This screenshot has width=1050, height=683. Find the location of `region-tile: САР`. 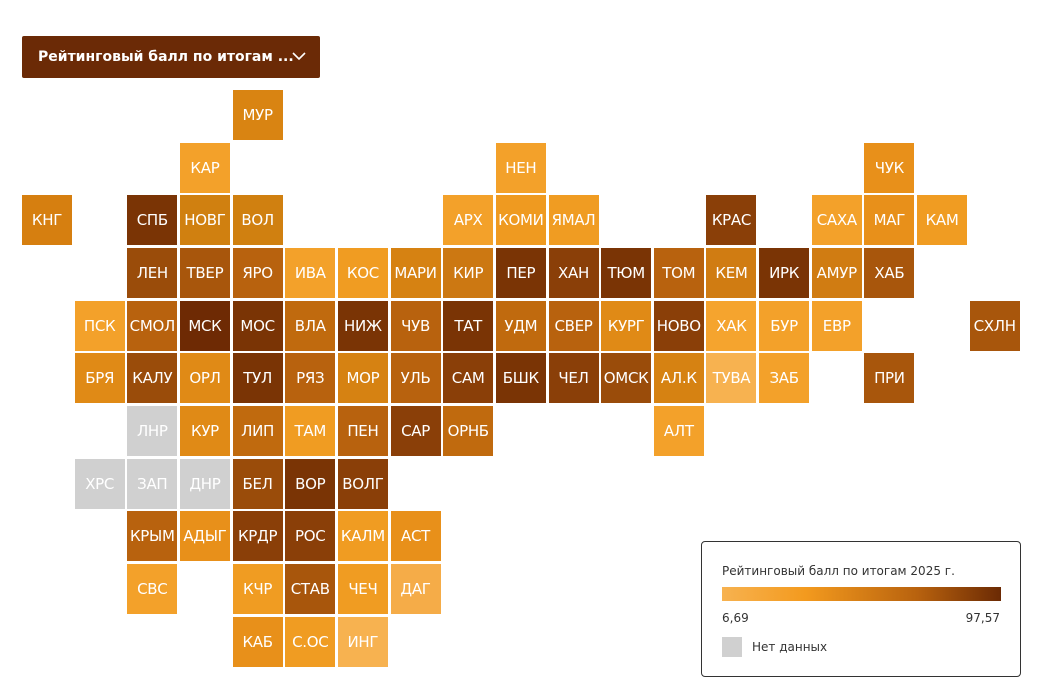

region-tile: САР is located at coordinates (415, 430).